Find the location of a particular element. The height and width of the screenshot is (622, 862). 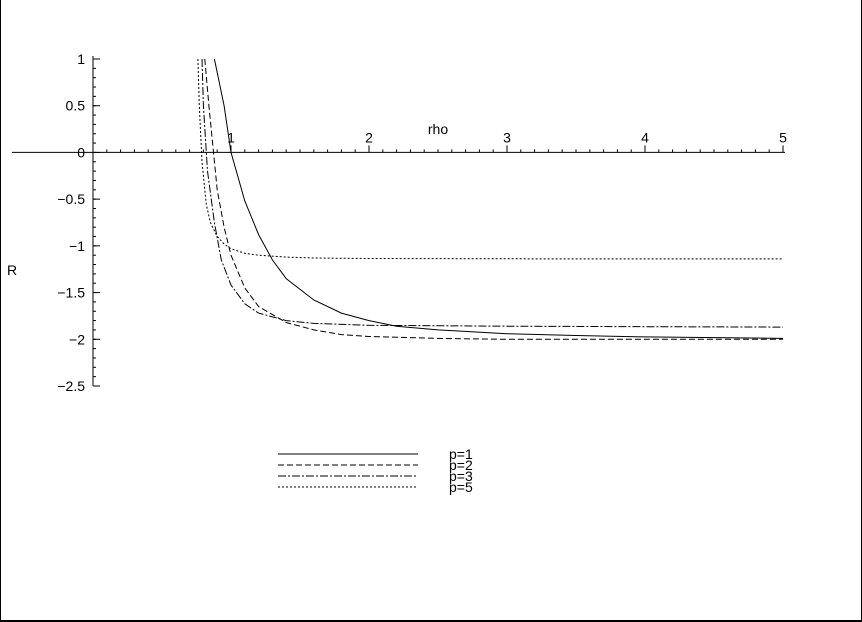

x-tick-label: 2 is located at coordinates (369, 137).